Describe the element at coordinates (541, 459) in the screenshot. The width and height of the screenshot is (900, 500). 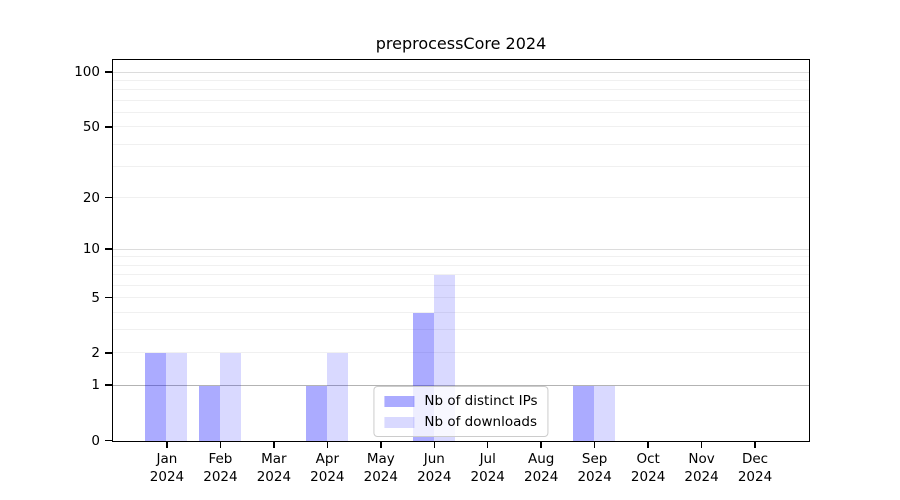
I see `x-axis-tick-label-line: Aug` at that location.